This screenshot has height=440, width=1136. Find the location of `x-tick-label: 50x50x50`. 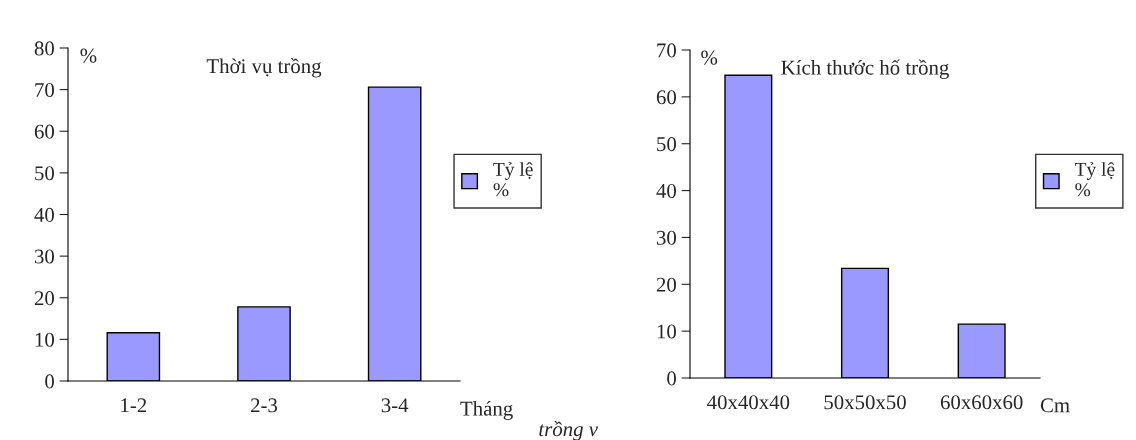

x-tick-label: 50x50x50 is located at coordinates (865, 402).